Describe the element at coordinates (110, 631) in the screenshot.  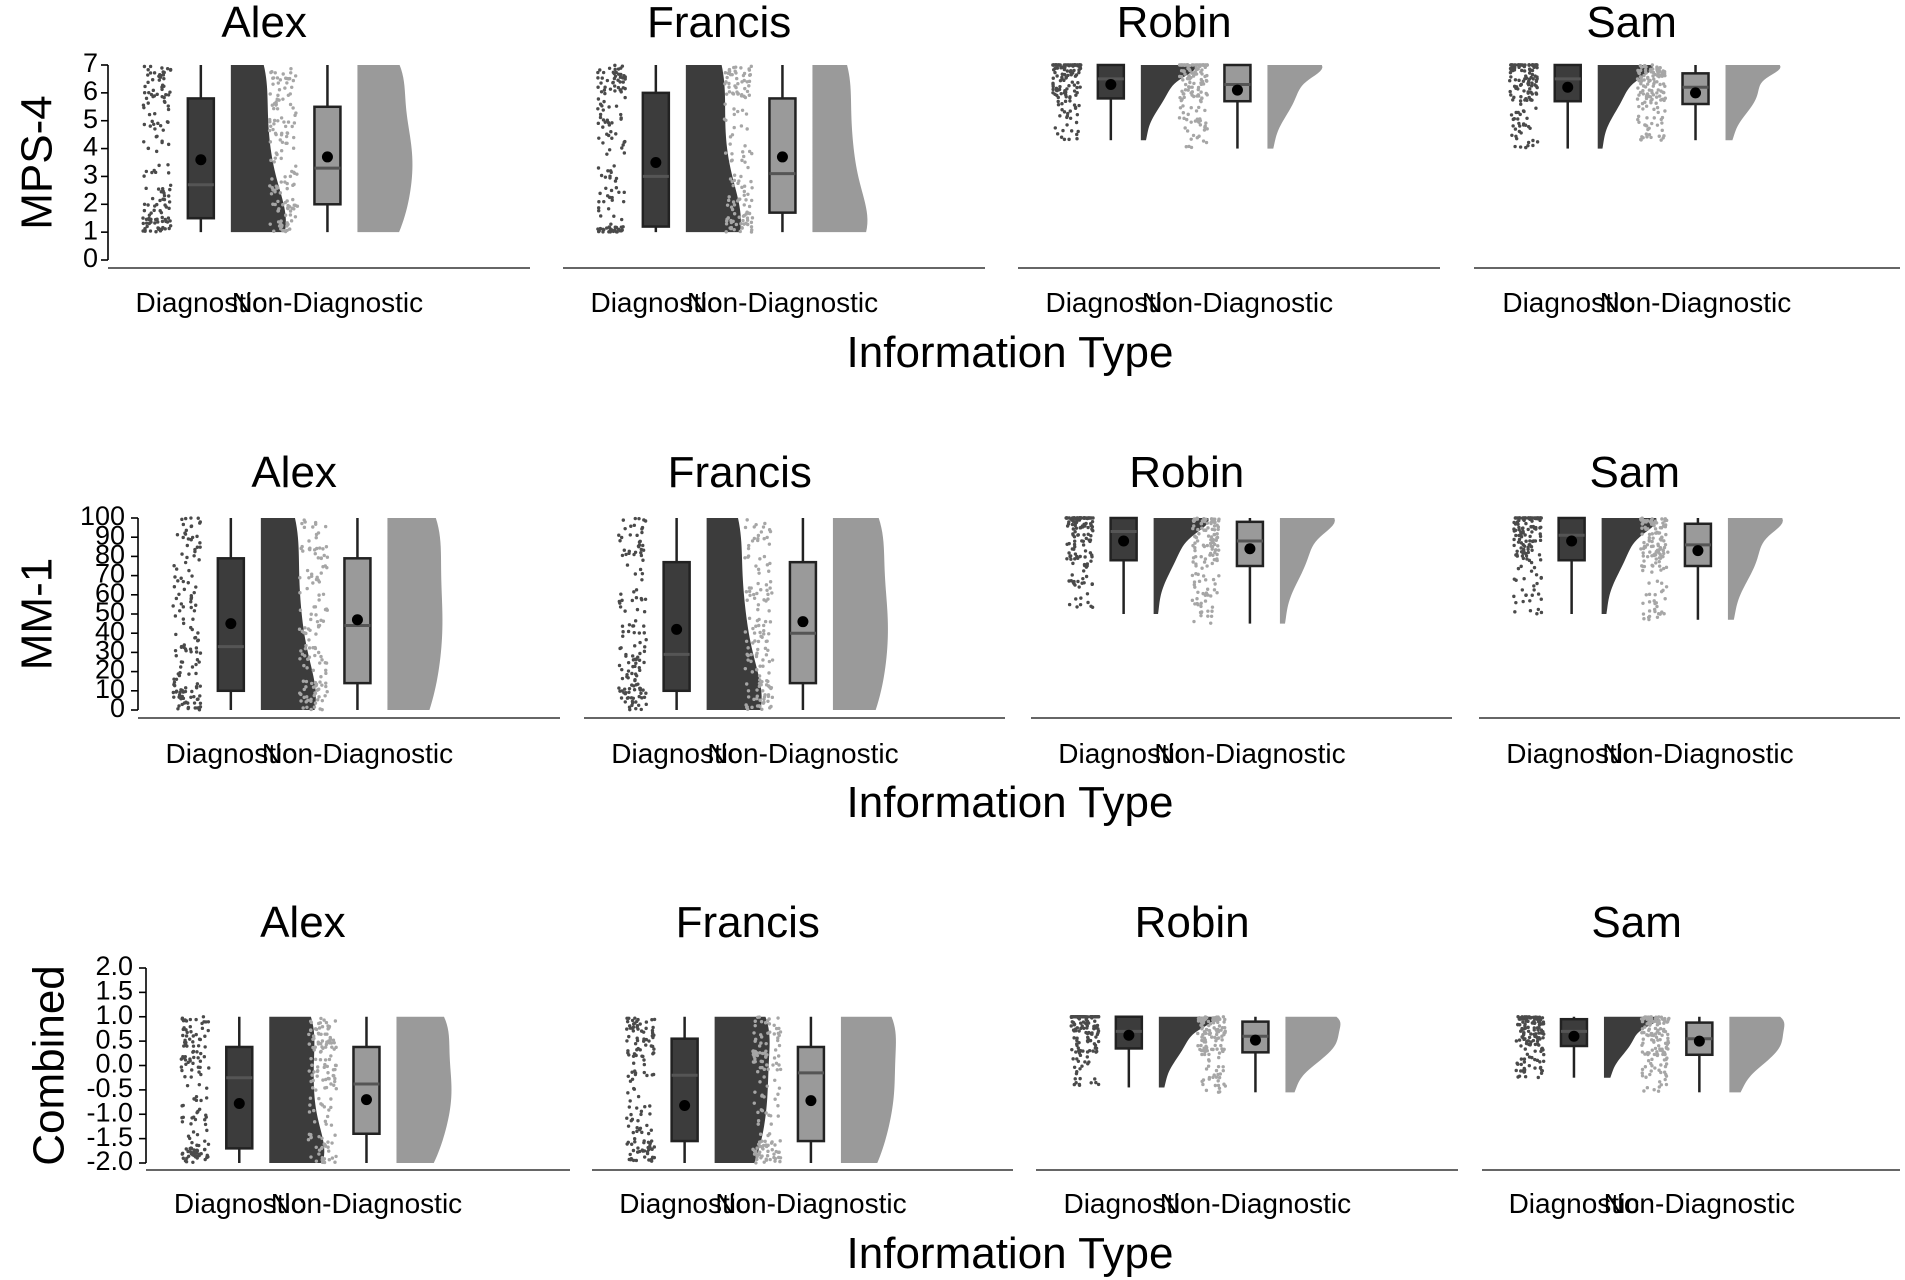
I see `y-tick-label: 40` at that location.